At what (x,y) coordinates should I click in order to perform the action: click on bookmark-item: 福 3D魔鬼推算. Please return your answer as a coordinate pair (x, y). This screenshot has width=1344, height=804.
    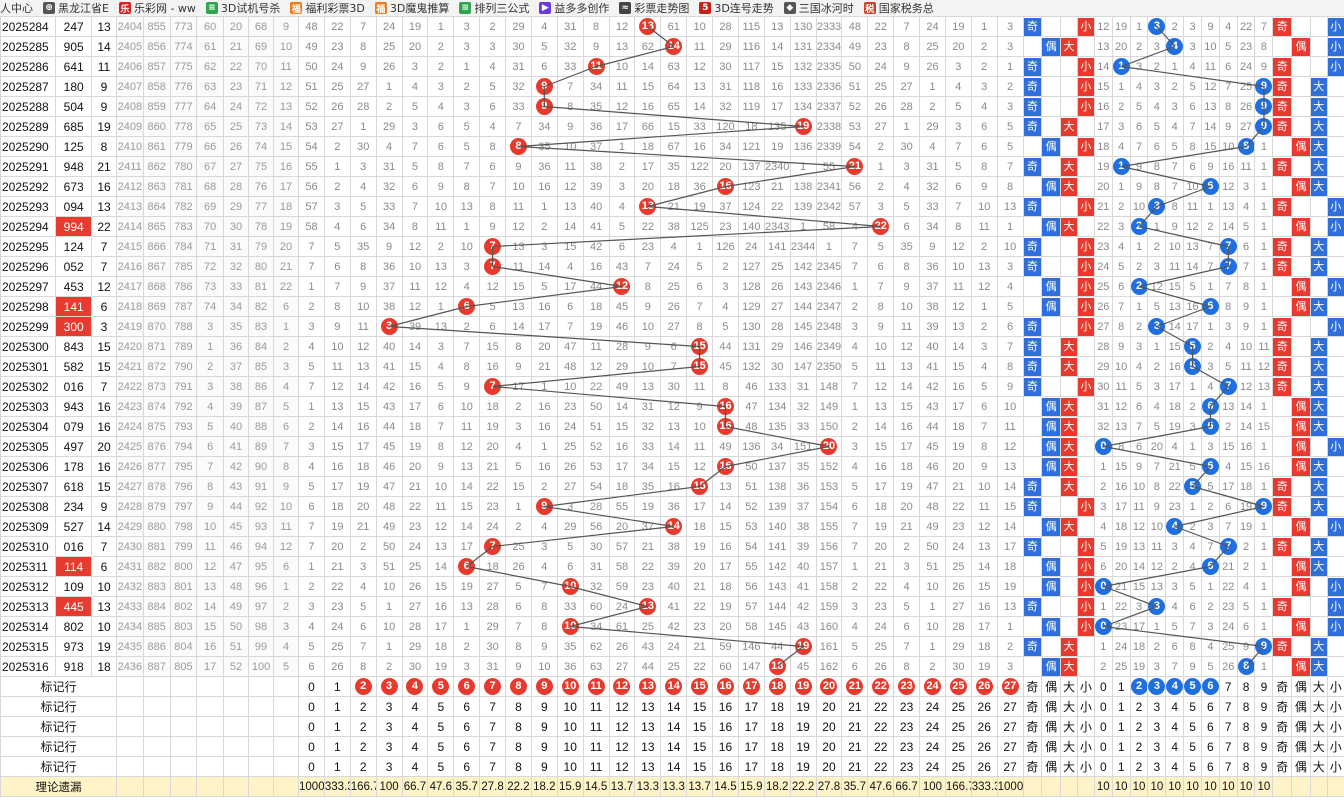
    Looking at the image, I should click on (411, 8).